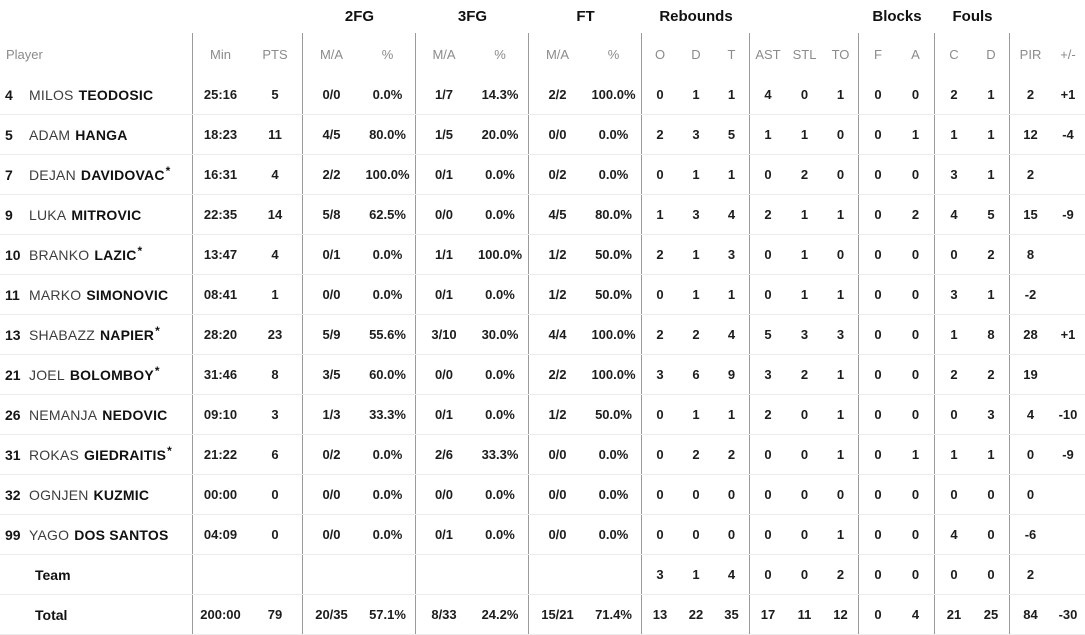 The height and width of the screenshot is (635, 1085). I want to click on cell-reb-t: 0, so click(732, 494).